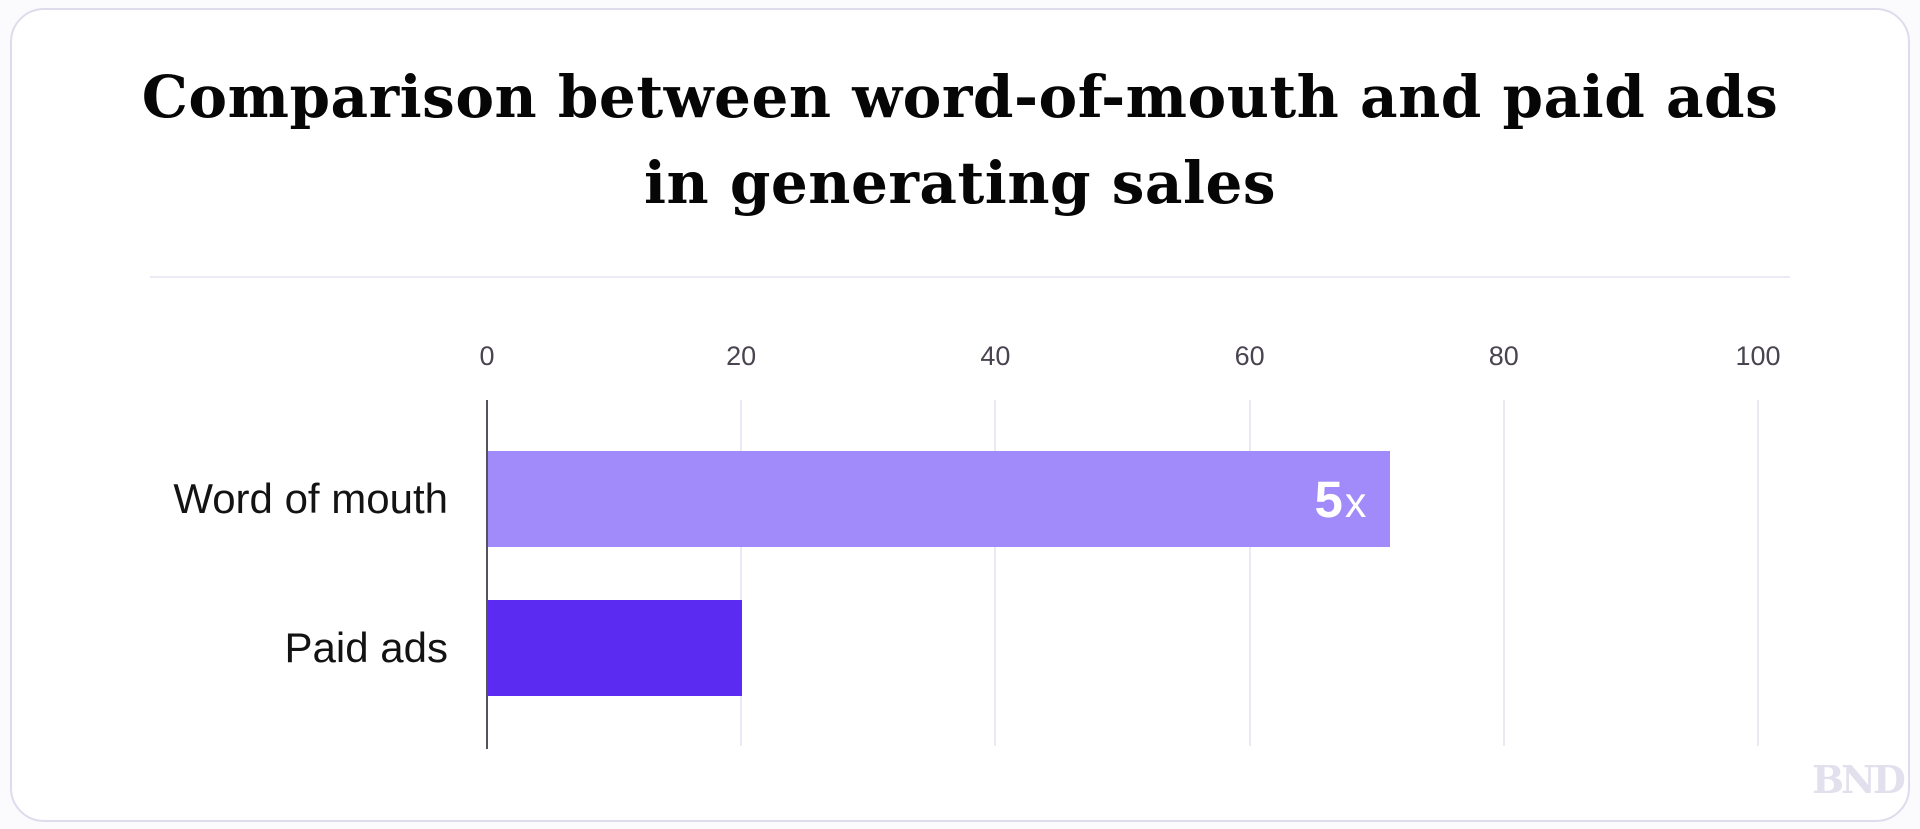  Describe the element at coordinates (487, 574) in the screenshot. I see `y-axis-line` at that location.